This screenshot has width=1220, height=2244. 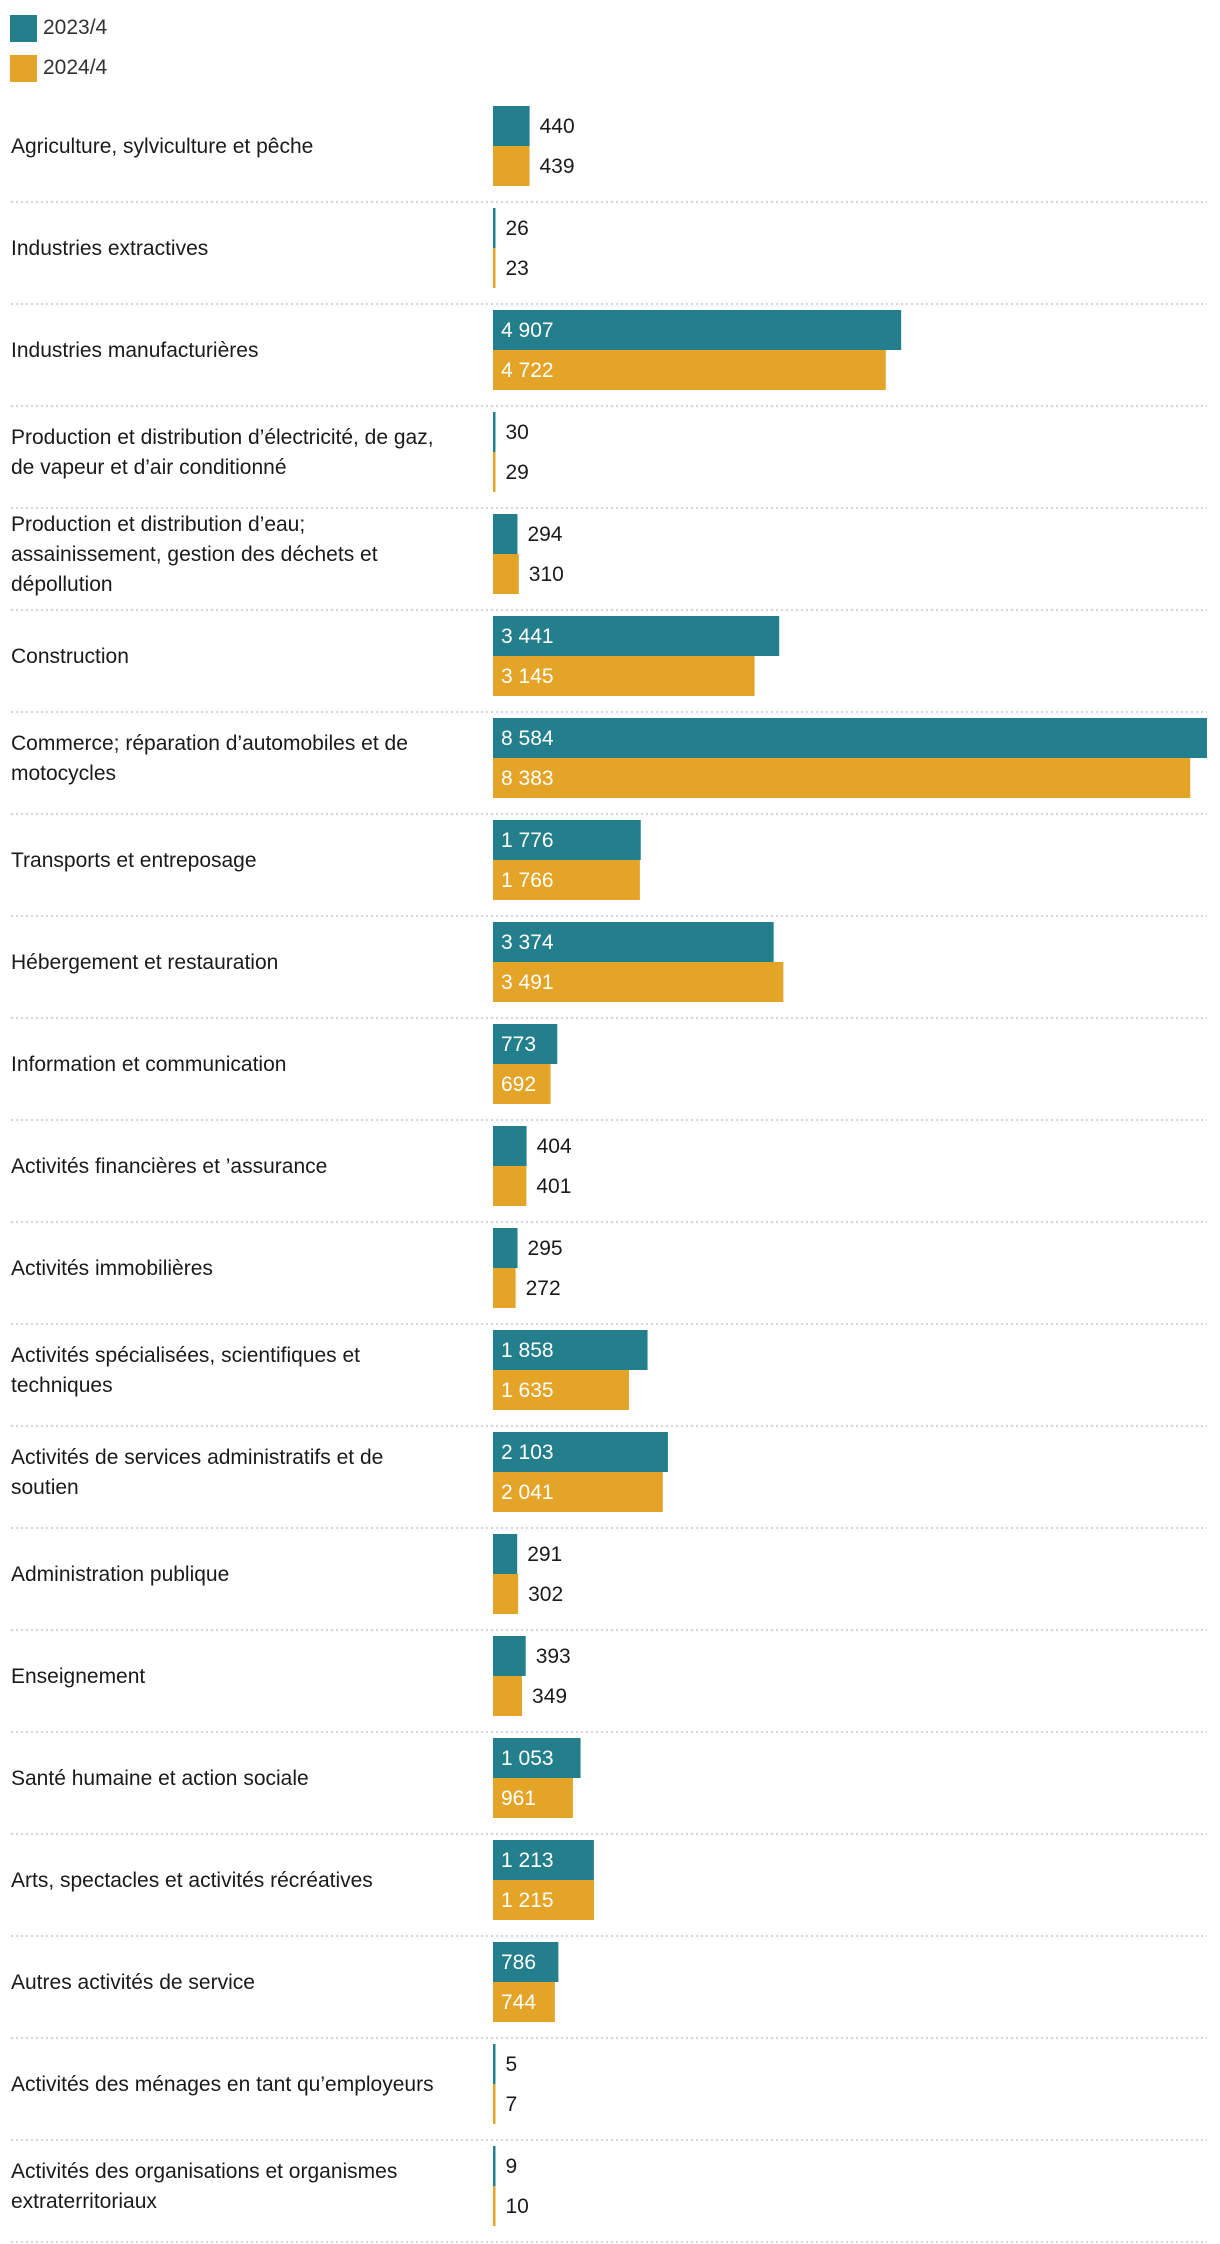 I want to click on value-label: 692, so click(x=518, y=1084).